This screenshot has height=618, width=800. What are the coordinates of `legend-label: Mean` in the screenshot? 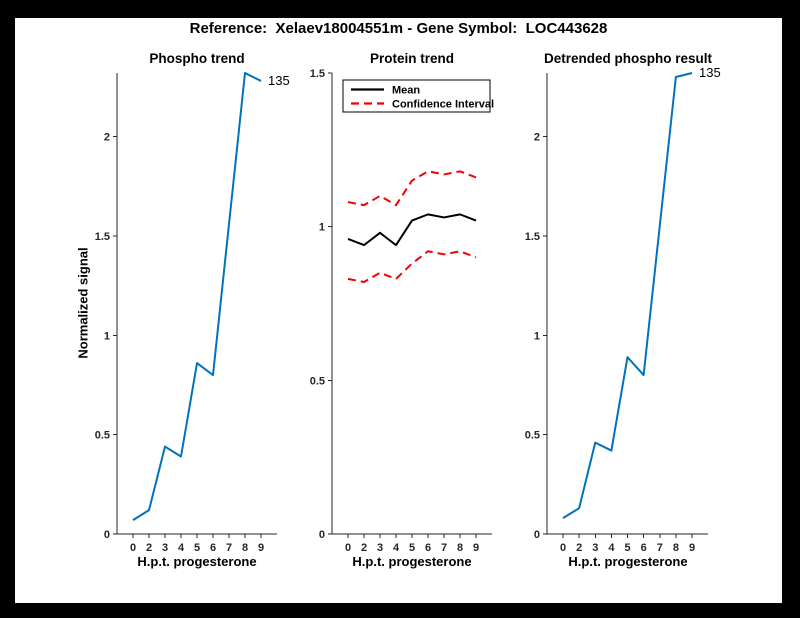 It's located at (406, 91).